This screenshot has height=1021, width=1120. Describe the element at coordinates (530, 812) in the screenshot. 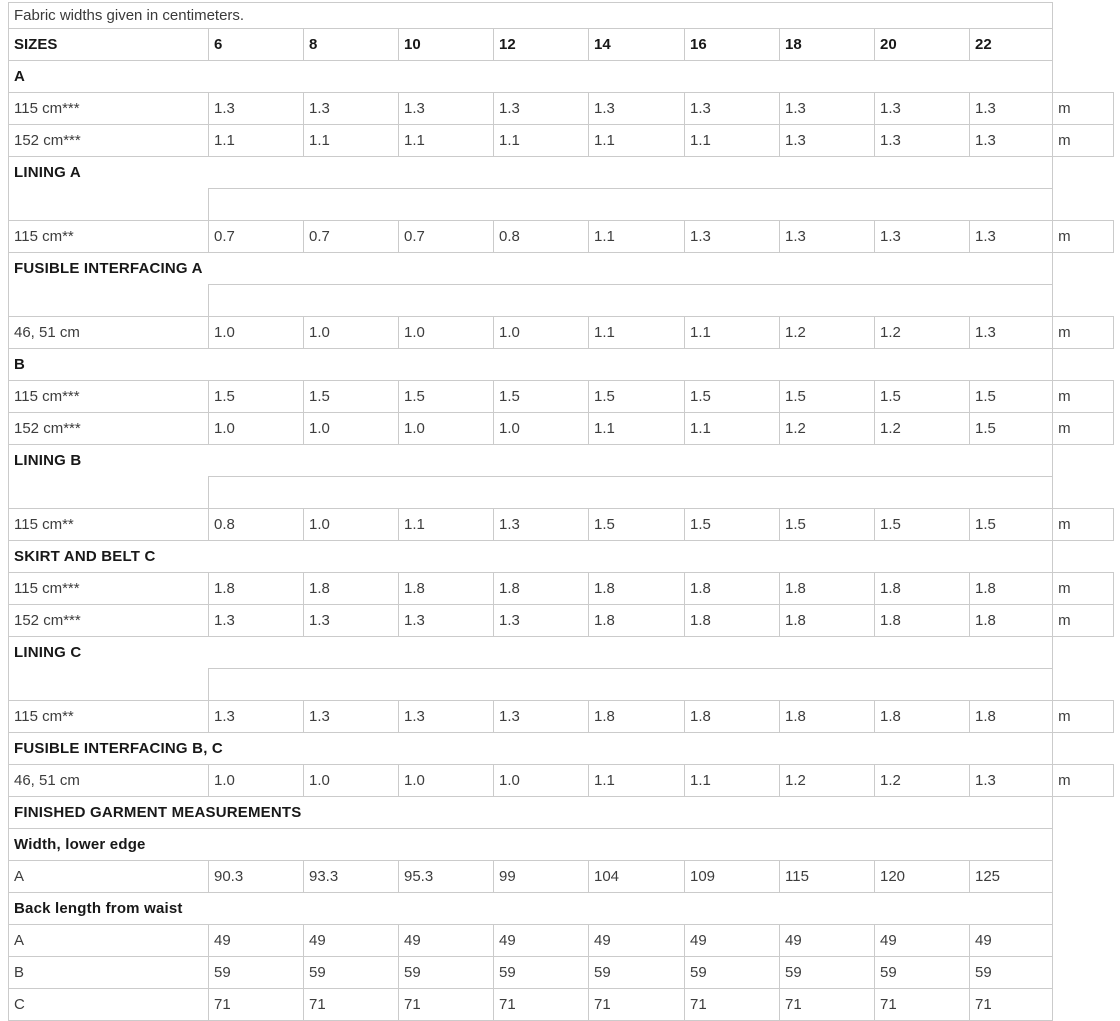

I see `section-label: FINISHED GARMENT MEASUREMENTS` at that location.